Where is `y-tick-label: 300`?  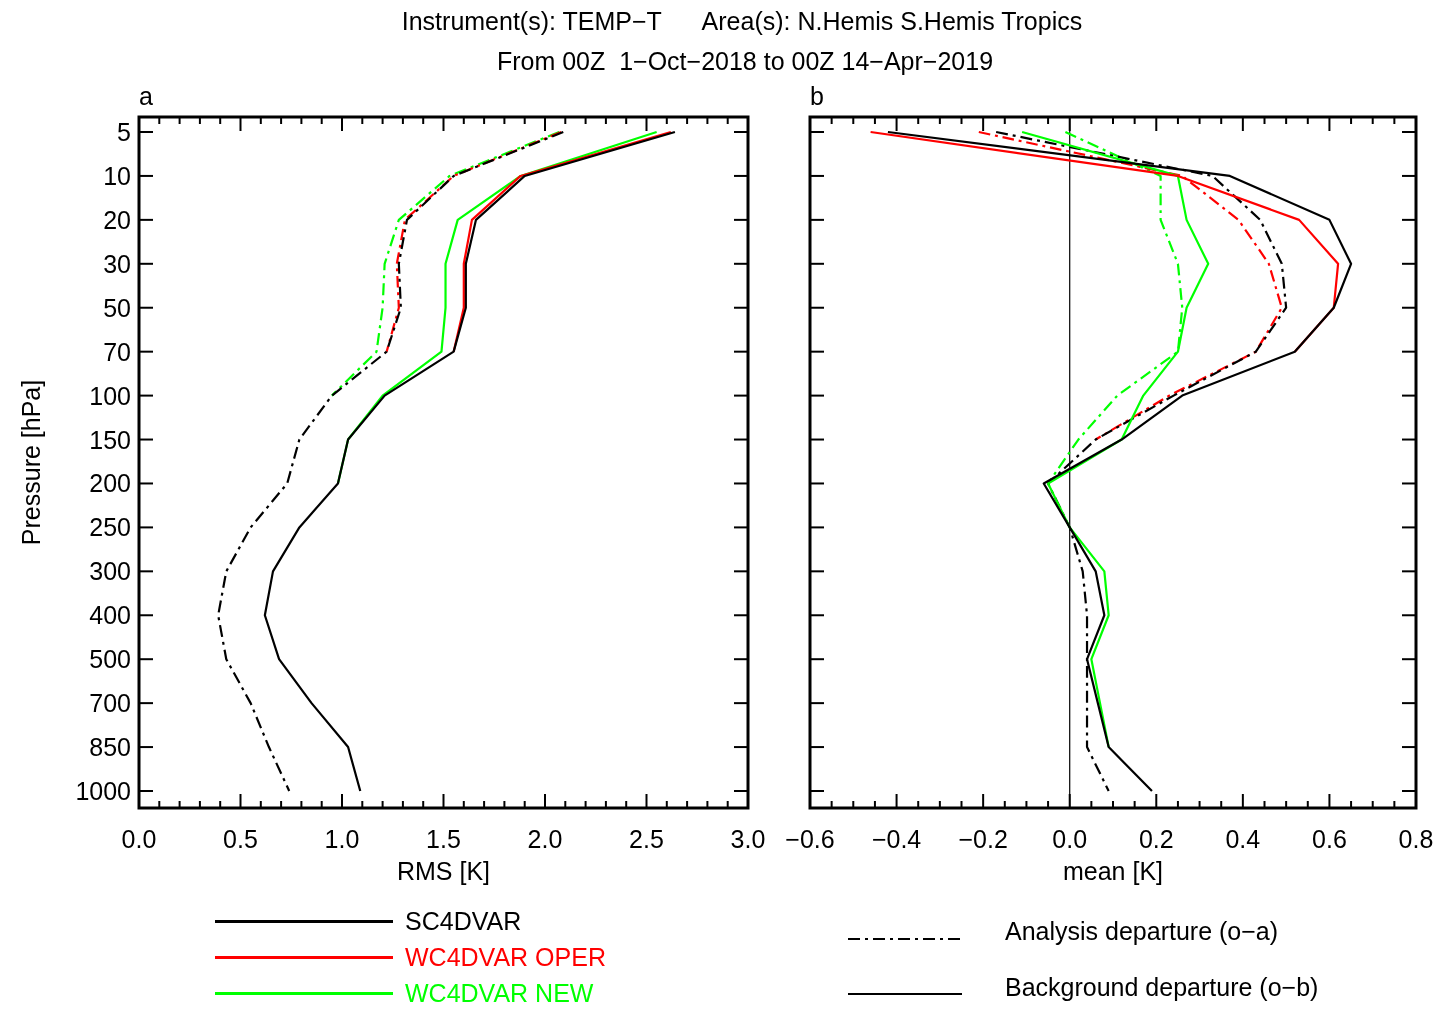
y-tick-label: 300 is located at coordinates (110, 571).